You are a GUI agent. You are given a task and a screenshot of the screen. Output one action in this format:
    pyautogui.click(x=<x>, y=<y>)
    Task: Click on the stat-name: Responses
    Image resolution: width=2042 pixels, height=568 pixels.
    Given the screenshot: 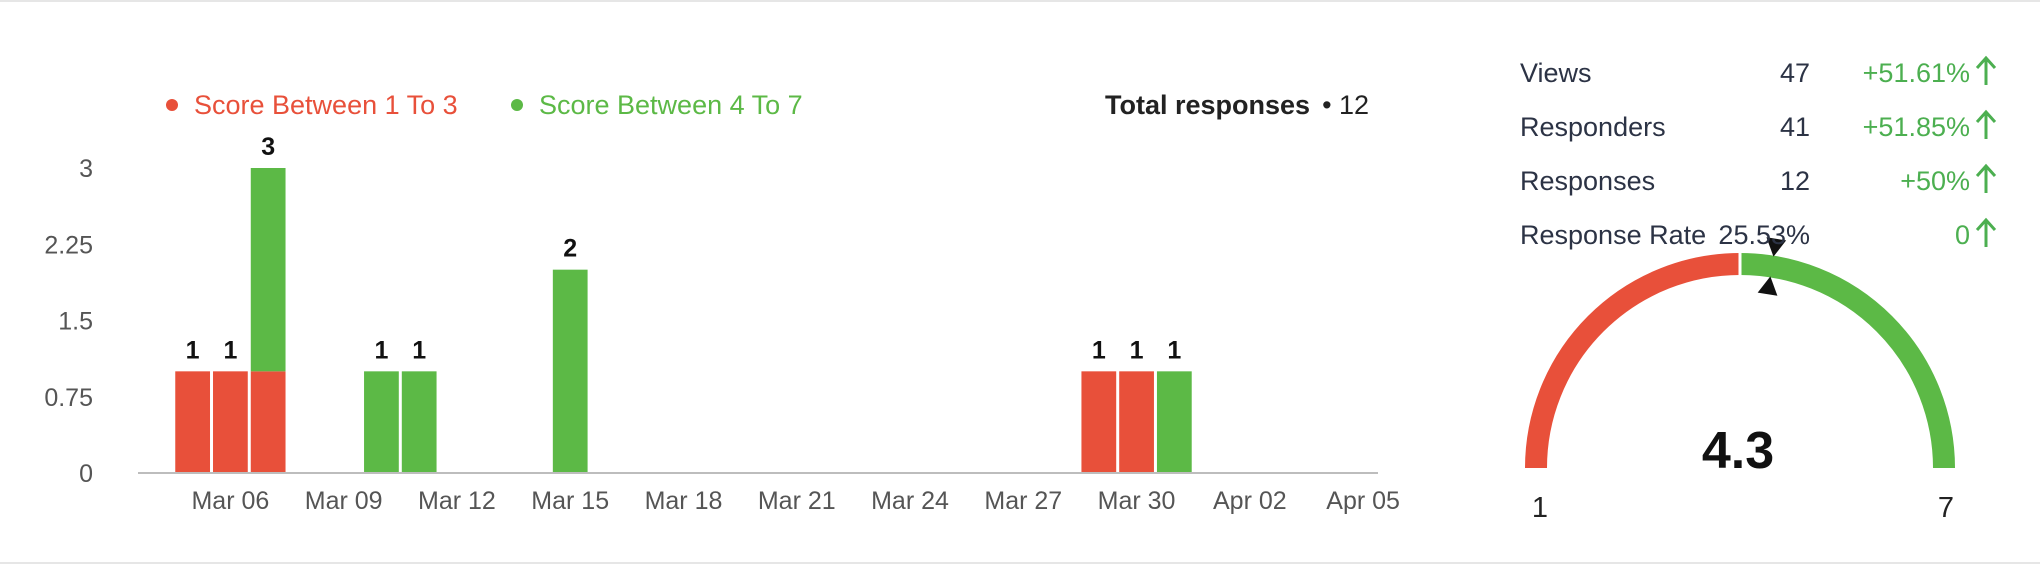 What is the action you would take?
    pyautogui.click(x=1587, y=181)
    